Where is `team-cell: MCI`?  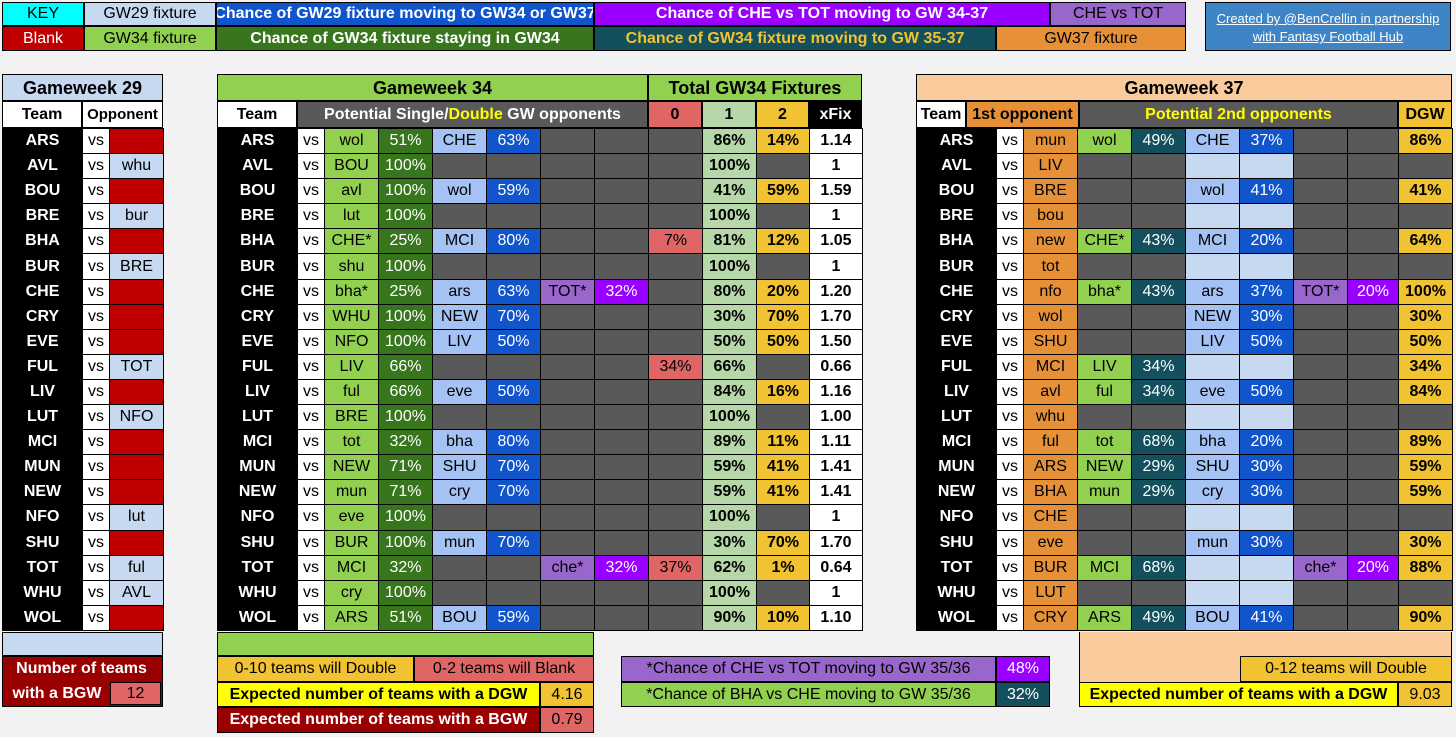 team-cell: MCI is located at coordinates (42, 442).